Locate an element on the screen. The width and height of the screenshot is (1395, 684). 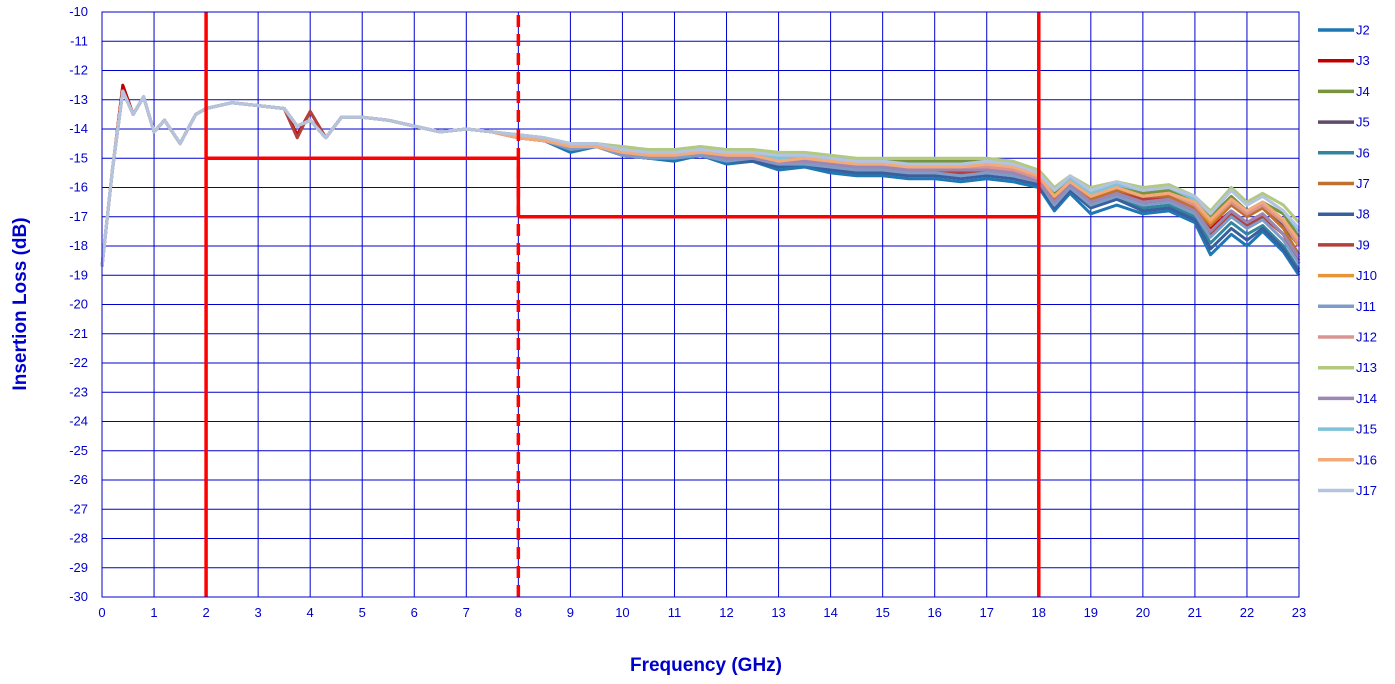
x-tick-label: 15 is located at coordinates (882, 612).